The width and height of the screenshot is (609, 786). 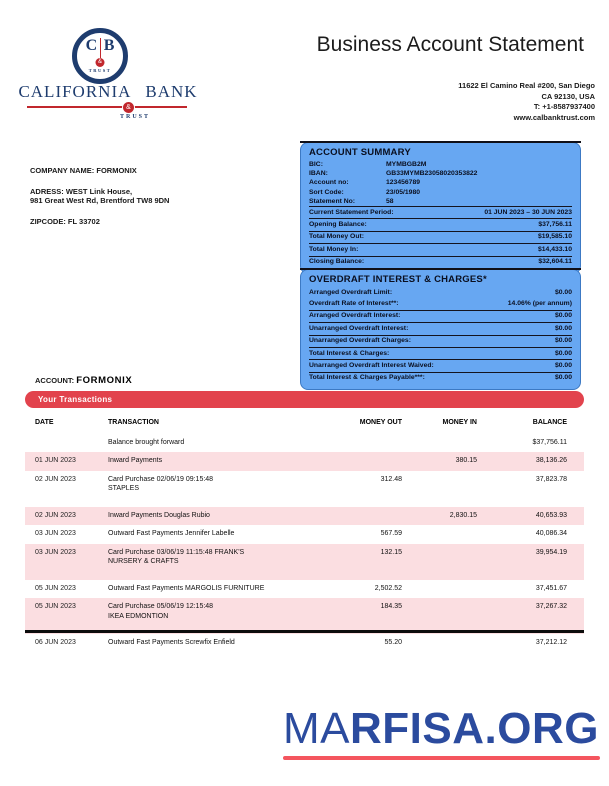 What do you see at coordinates (71, 443) in the screenshot?
I see `transaction-date` at bounding box center [71, 443].